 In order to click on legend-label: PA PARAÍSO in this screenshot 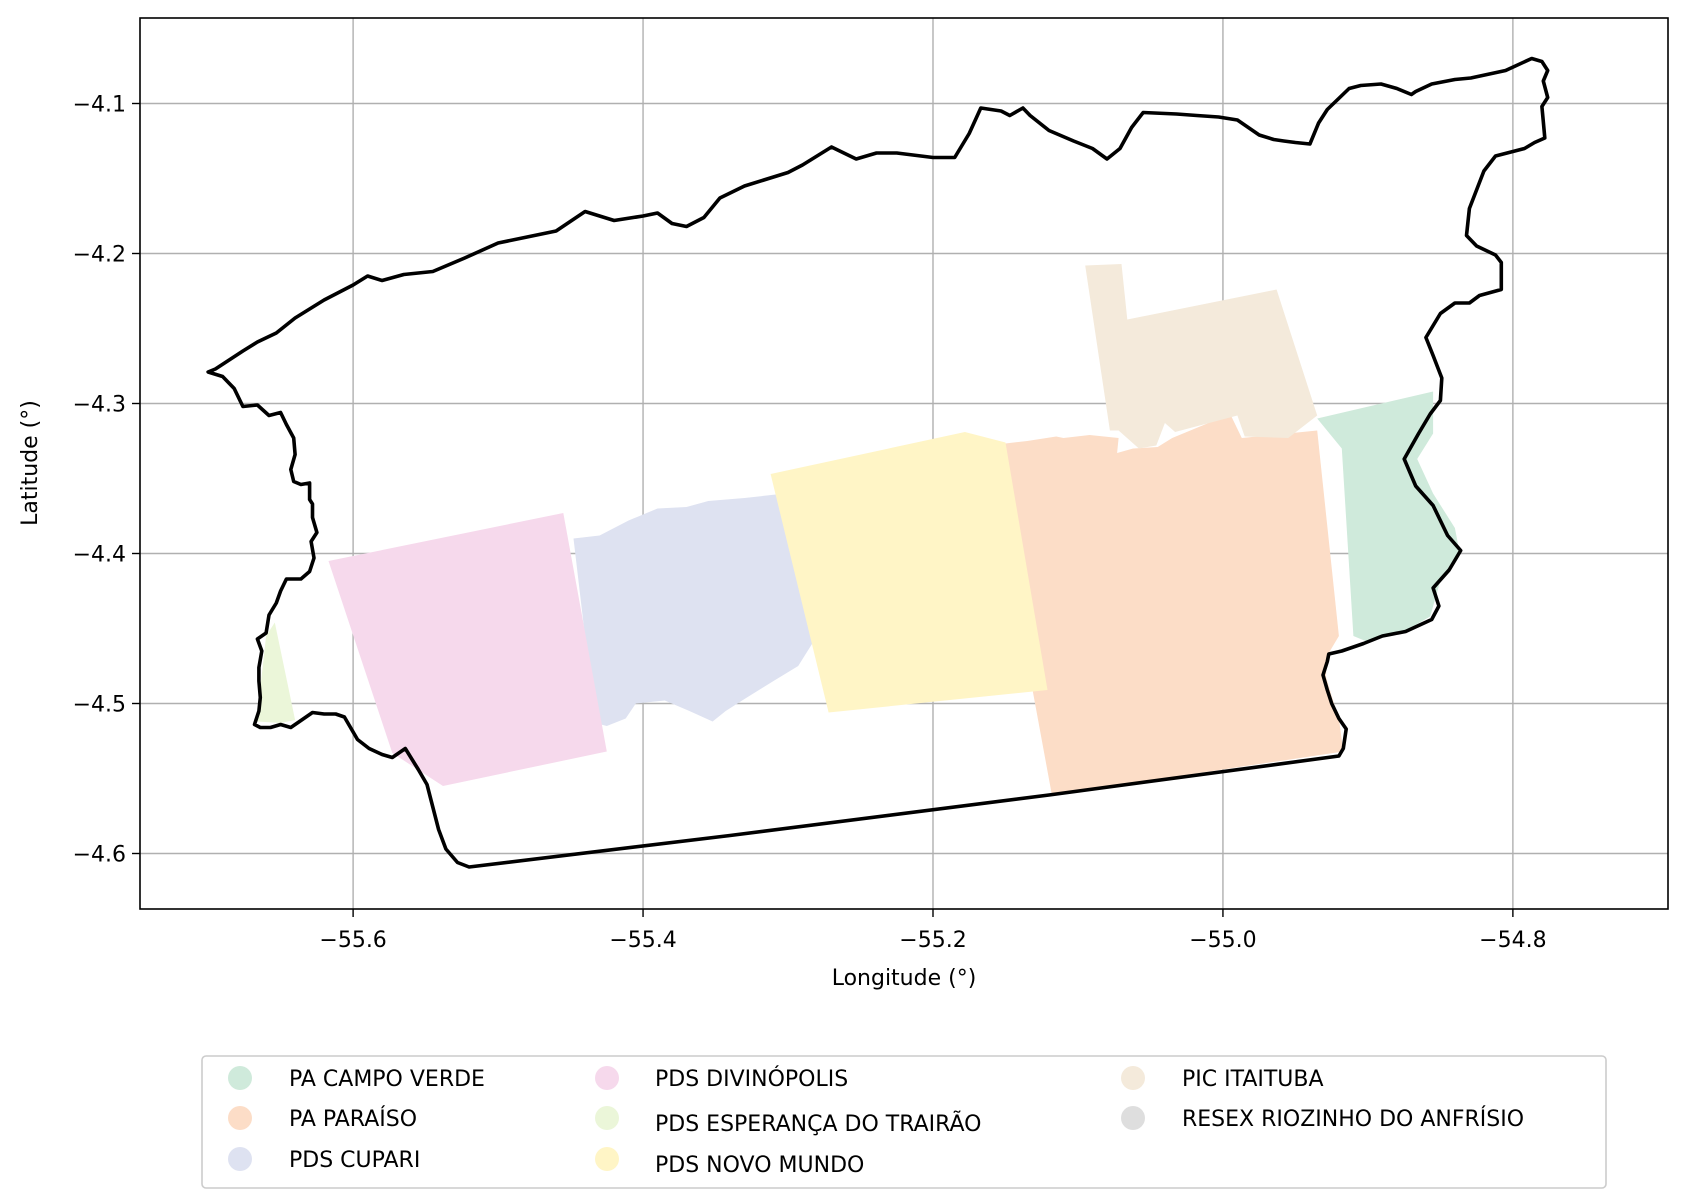, I will do `click(353, 1119)`.